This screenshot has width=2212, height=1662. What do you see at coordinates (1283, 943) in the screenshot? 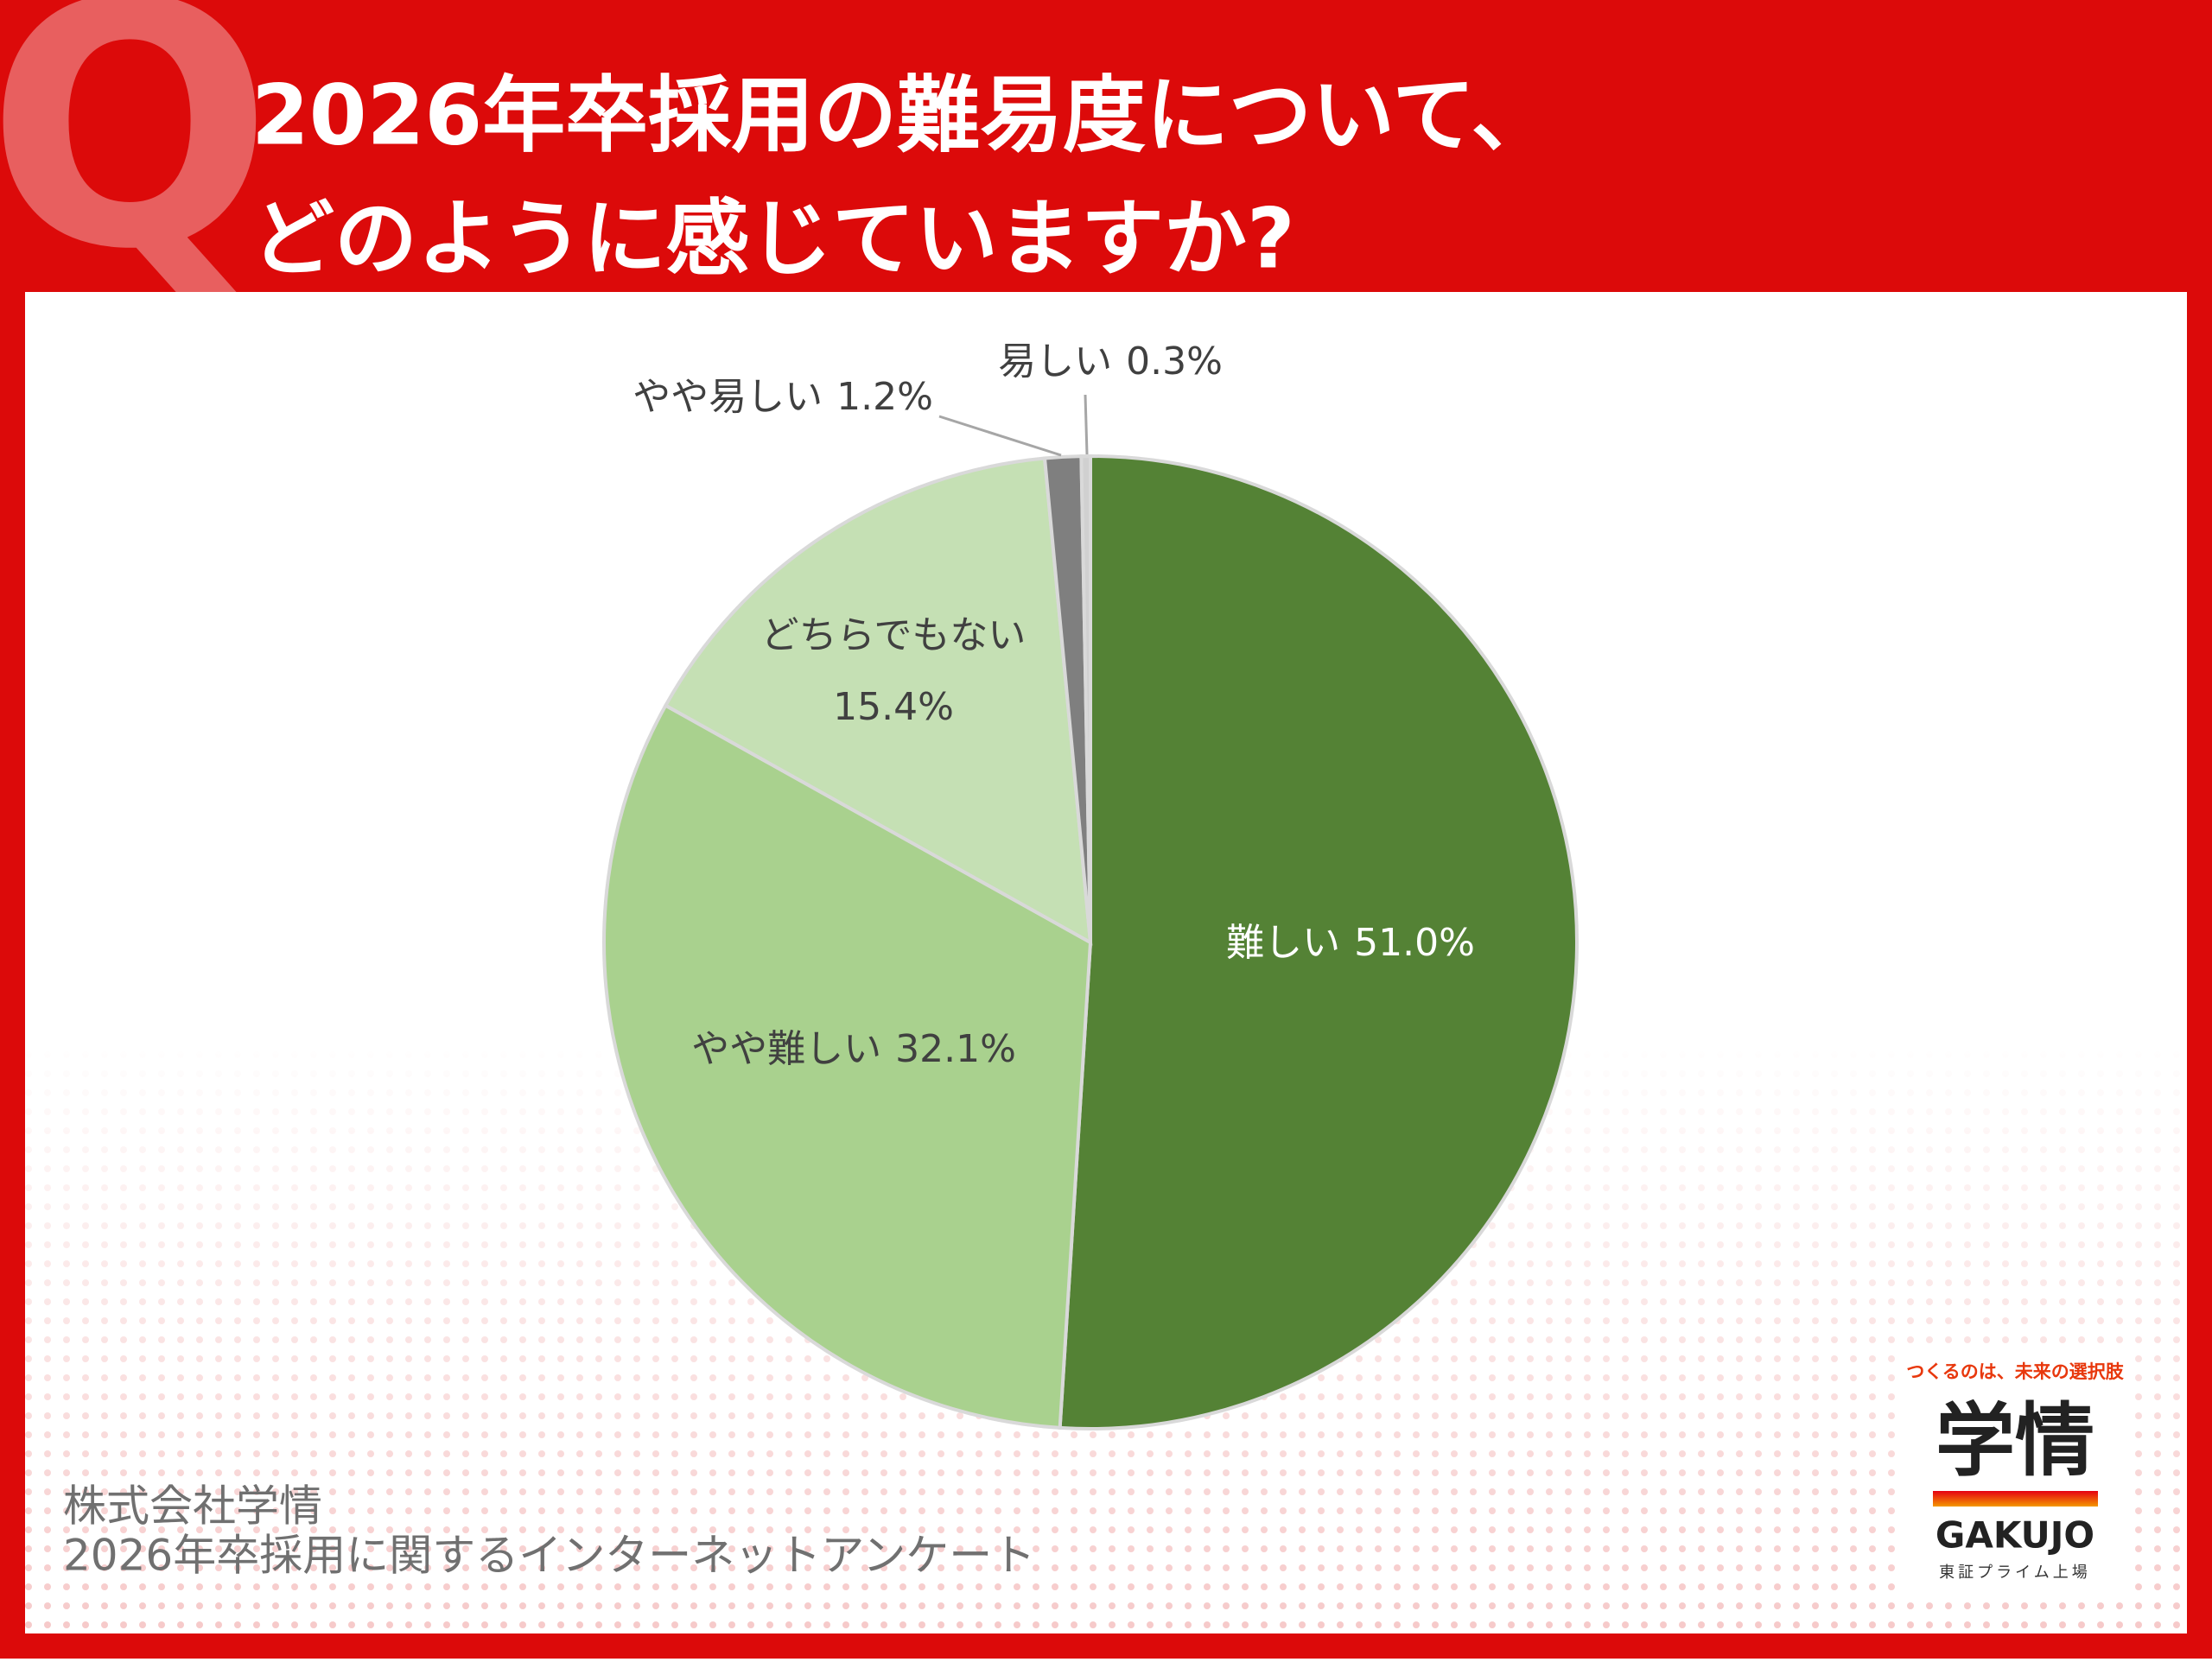
I see `slice-category: 難しい` at bounding box center [1283, 943].